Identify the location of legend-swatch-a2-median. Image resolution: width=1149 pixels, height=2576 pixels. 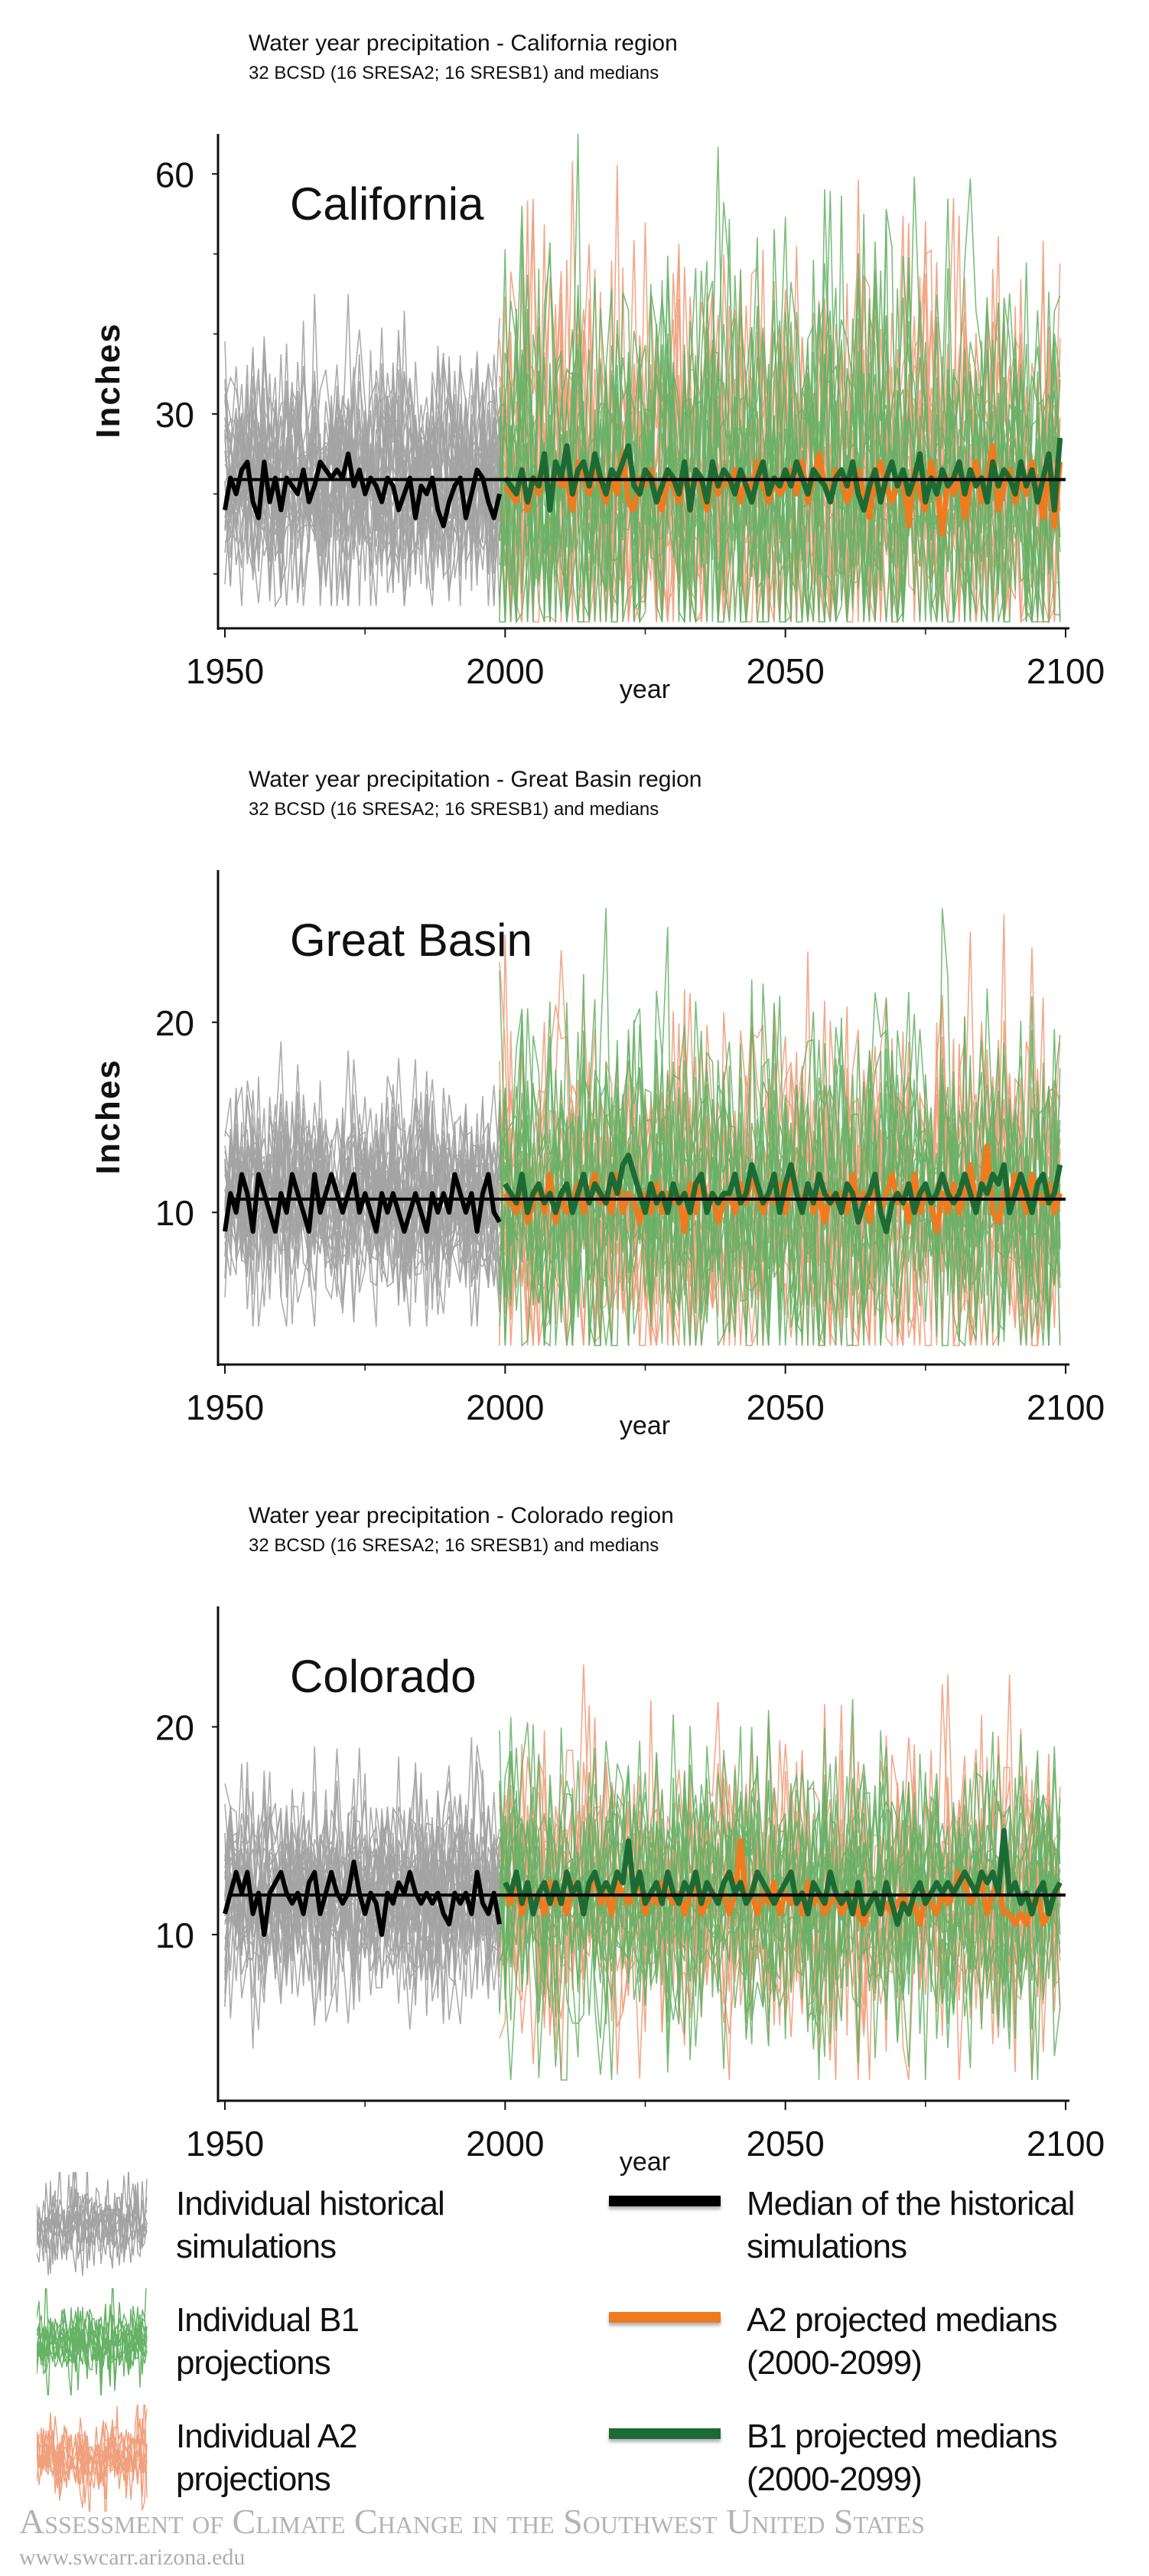
(665, 2317).